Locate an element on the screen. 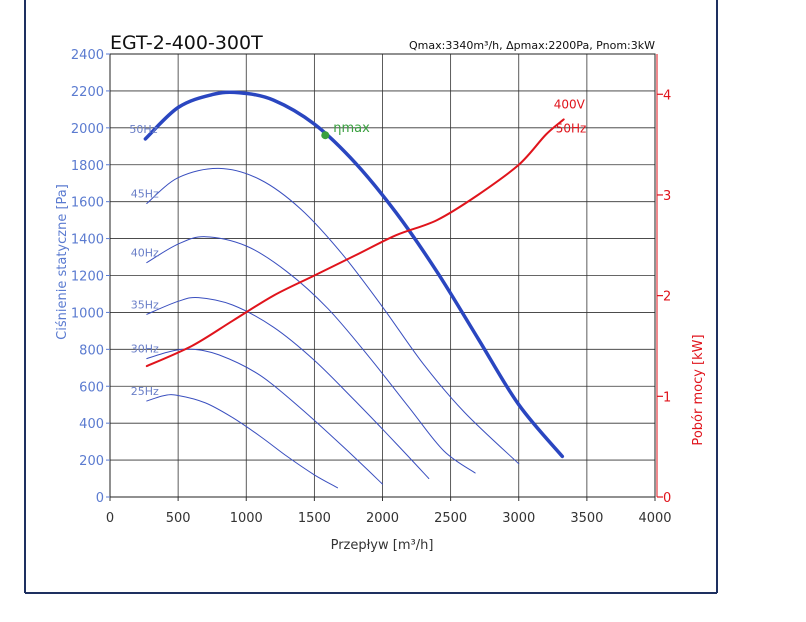 The image size is (806, 622). x-tick-label: 1500 is located at coordinates (314, 518).